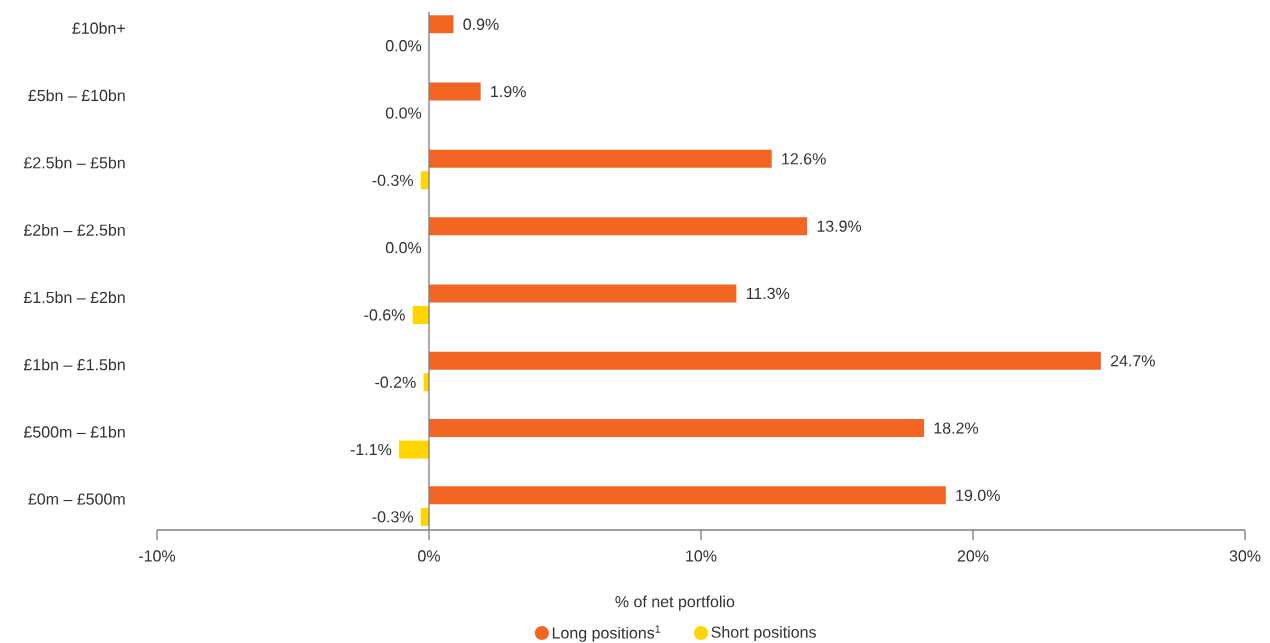 The height and width of the screenshot is (643, 1270). Describe the element at coordinates (371, 449) in the screenshot. I see `data-label: -1.1%` at that location.